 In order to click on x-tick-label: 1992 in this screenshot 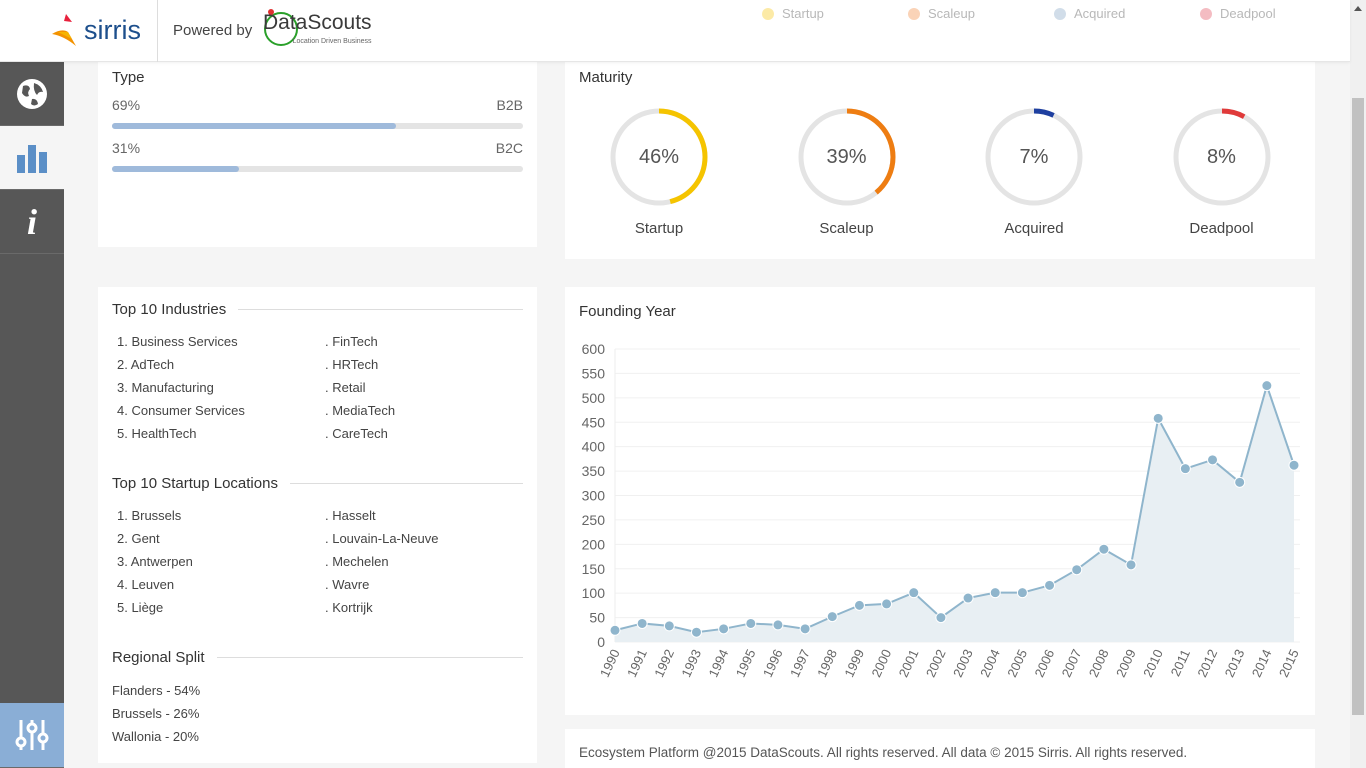, I will do `click(664, 663)`.